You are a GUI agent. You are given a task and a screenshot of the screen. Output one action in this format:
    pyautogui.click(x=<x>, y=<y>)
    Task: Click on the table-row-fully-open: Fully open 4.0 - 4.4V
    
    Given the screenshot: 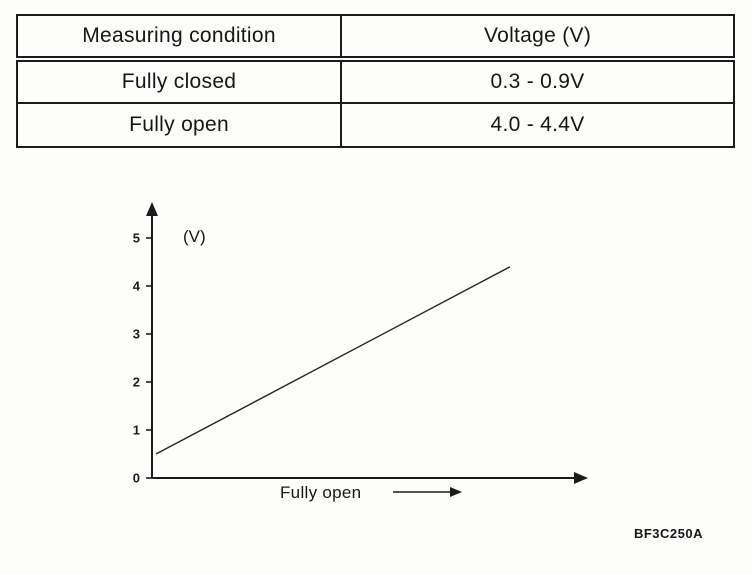 What is the action you would take?
    pyautogui.click(x=375, y=125)
    